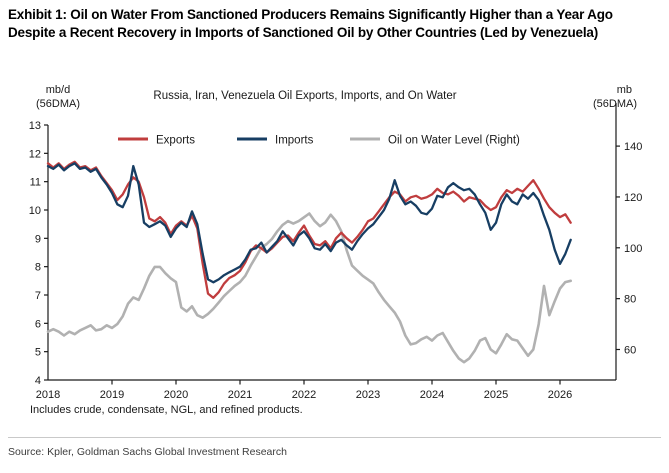 This screenshot has height=473, width=669. Describe the element at coordinates (38, 381) in the screenshot. I see `left-tick-label: 4` at that location.